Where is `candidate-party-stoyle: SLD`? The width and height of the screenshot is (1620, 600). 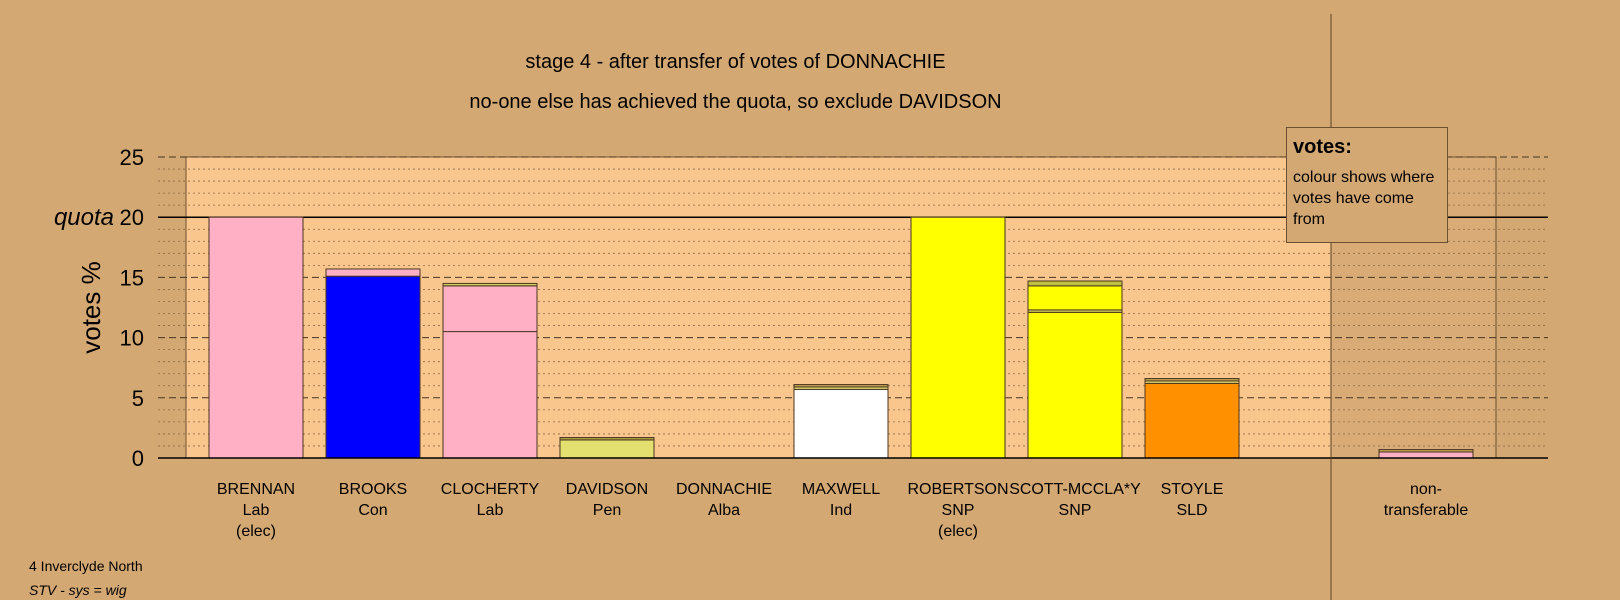 candidate-party-stoyle: SLD is located at coordinates (1191, 510).